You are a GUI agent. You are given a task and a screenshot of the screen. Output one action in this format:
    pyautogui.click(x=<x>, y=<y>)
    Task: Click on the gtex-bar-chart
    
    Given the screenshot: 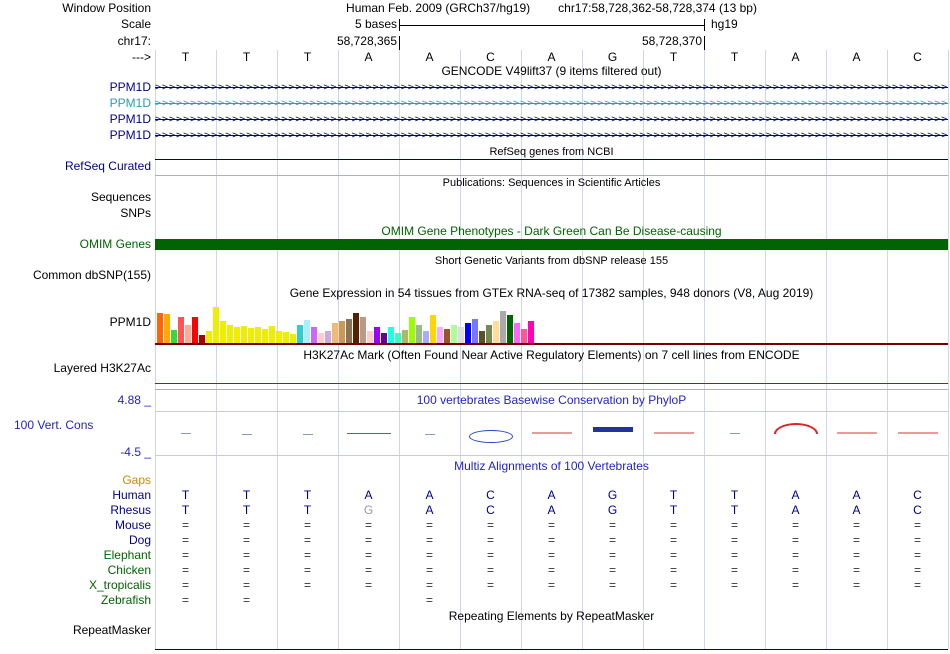 What is the action you would take?
    pyautogui.click(x=347, y=324)
    